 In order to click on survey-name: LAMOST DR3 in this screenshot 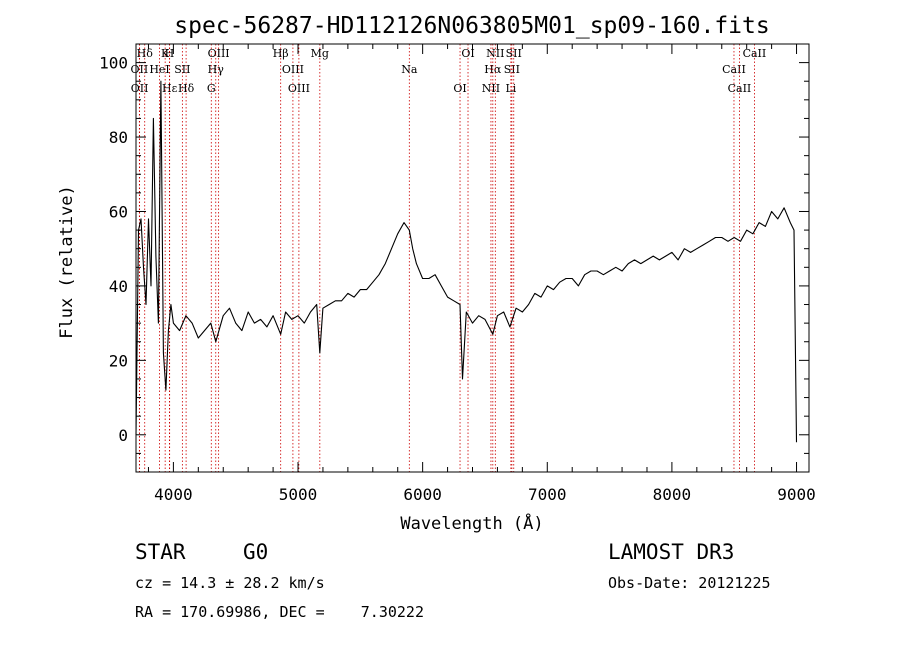, I will do `click(671, 552)`.